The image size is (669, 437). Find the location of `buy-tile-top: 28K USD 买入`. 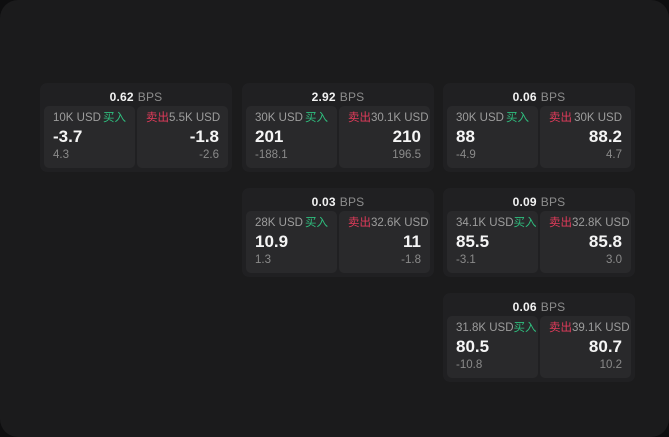

buy-tile-top: 28K USD 买入 is located at coordinates (291, 223).